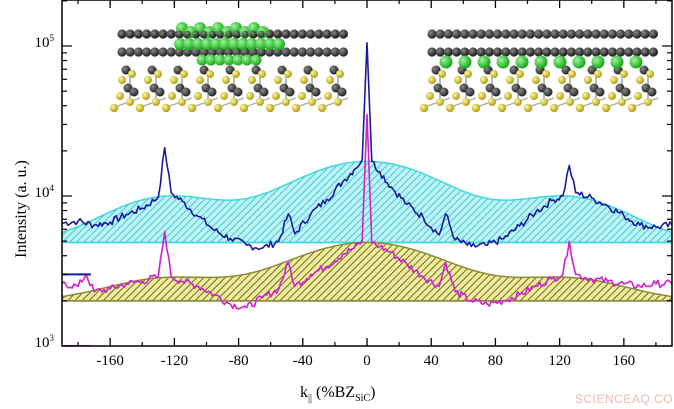 This screenshot has height=409, width=674. What do you see at coordinates (367, 361) in the screenshot?
I see `x-tick-label: 0` at bounding box center [367, 361].